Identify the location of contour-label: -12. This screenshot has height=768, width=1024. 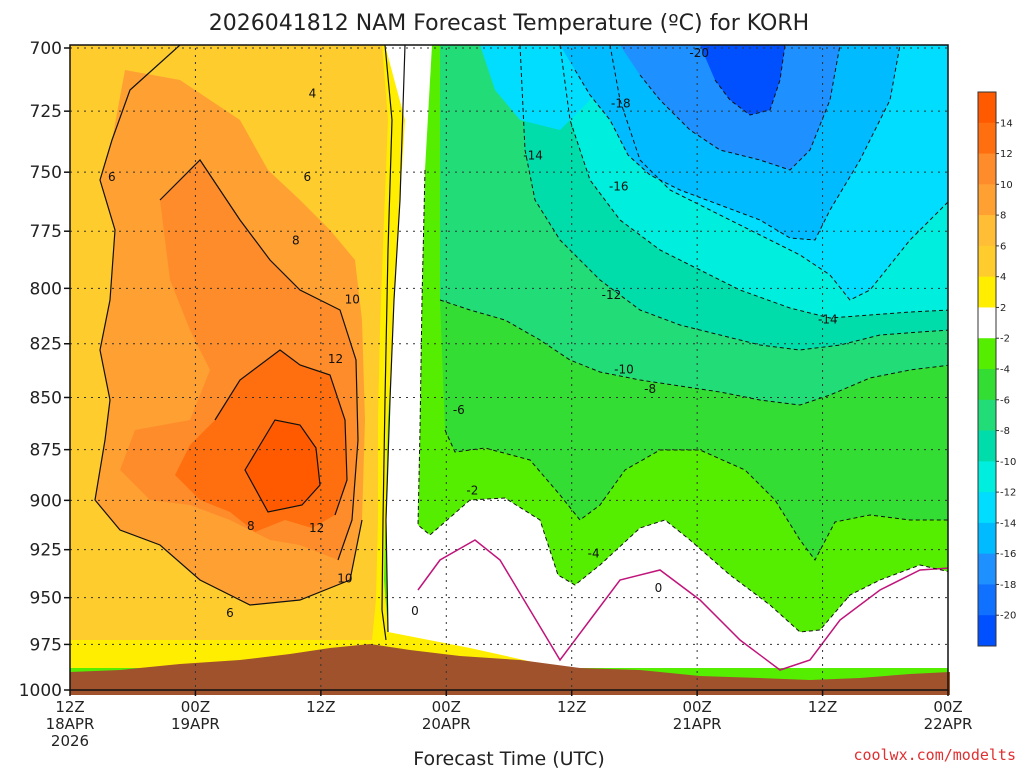
(612, 295).